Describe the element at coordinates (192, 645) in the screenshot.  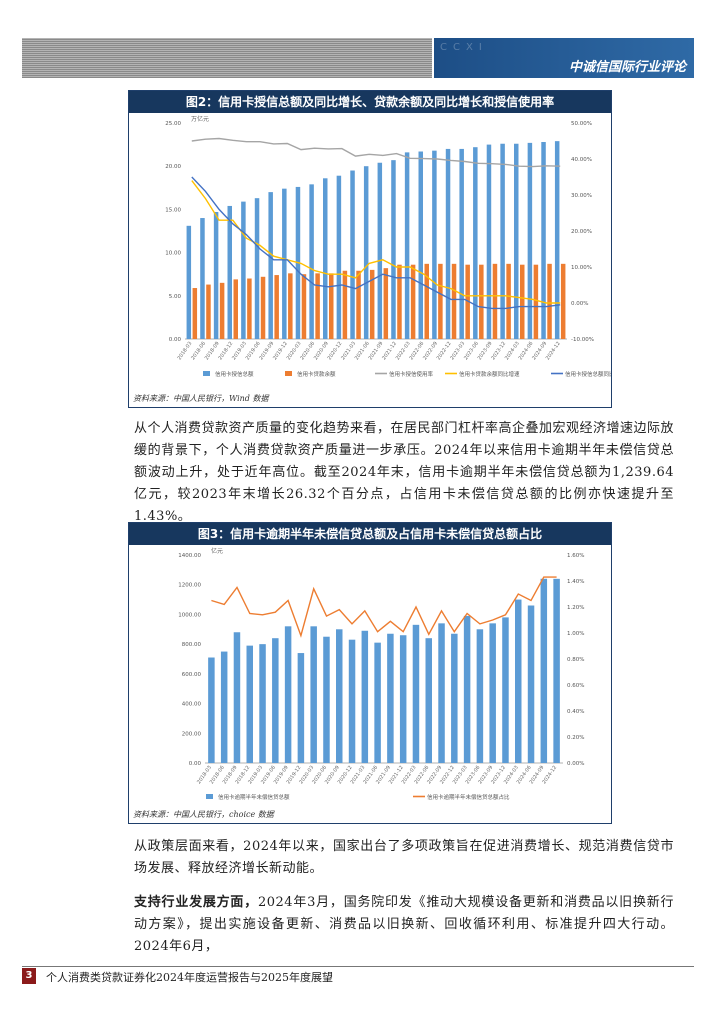
I see `y-left-tick-label: 800.00` at that location.